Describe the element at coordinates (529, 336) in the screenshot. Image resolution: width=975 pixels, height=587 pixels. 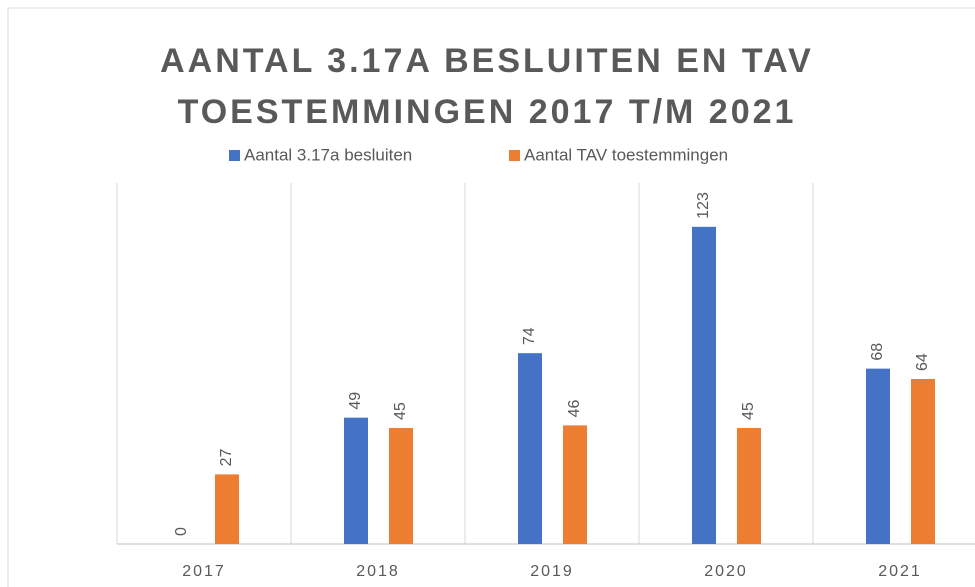
I see `data-label: 74` at that location.